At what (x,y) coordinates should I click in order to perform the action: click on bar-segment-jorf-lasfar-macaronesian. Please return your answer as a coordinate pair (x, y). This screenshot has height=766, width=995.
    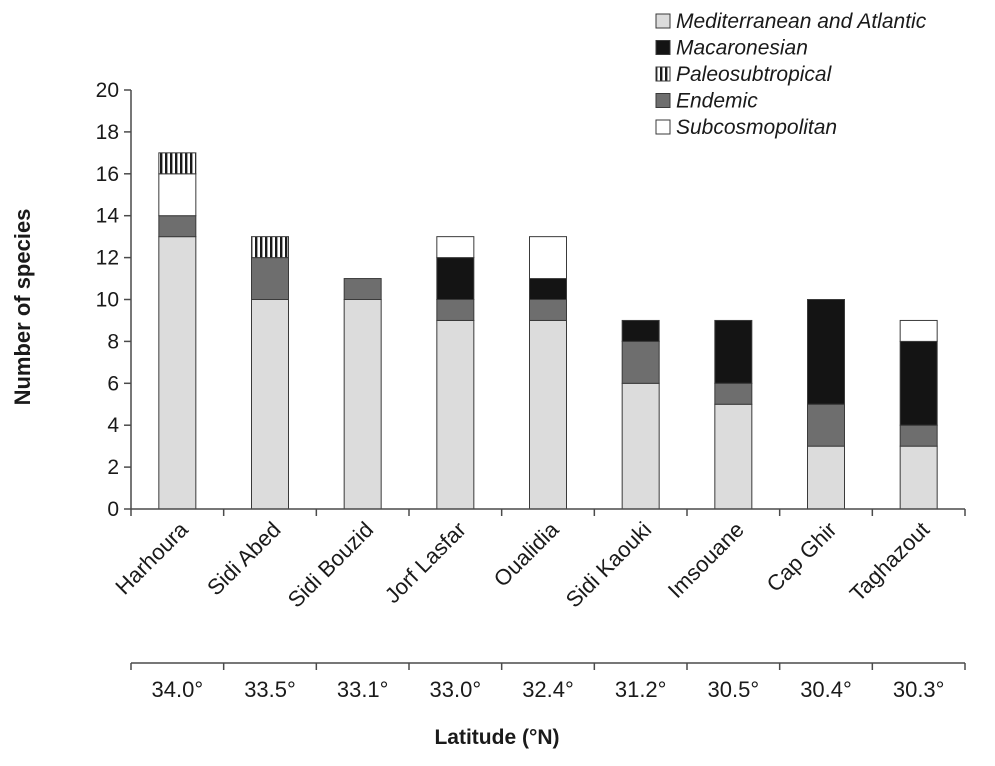
    Looking at the image, I should click on (455, 279).